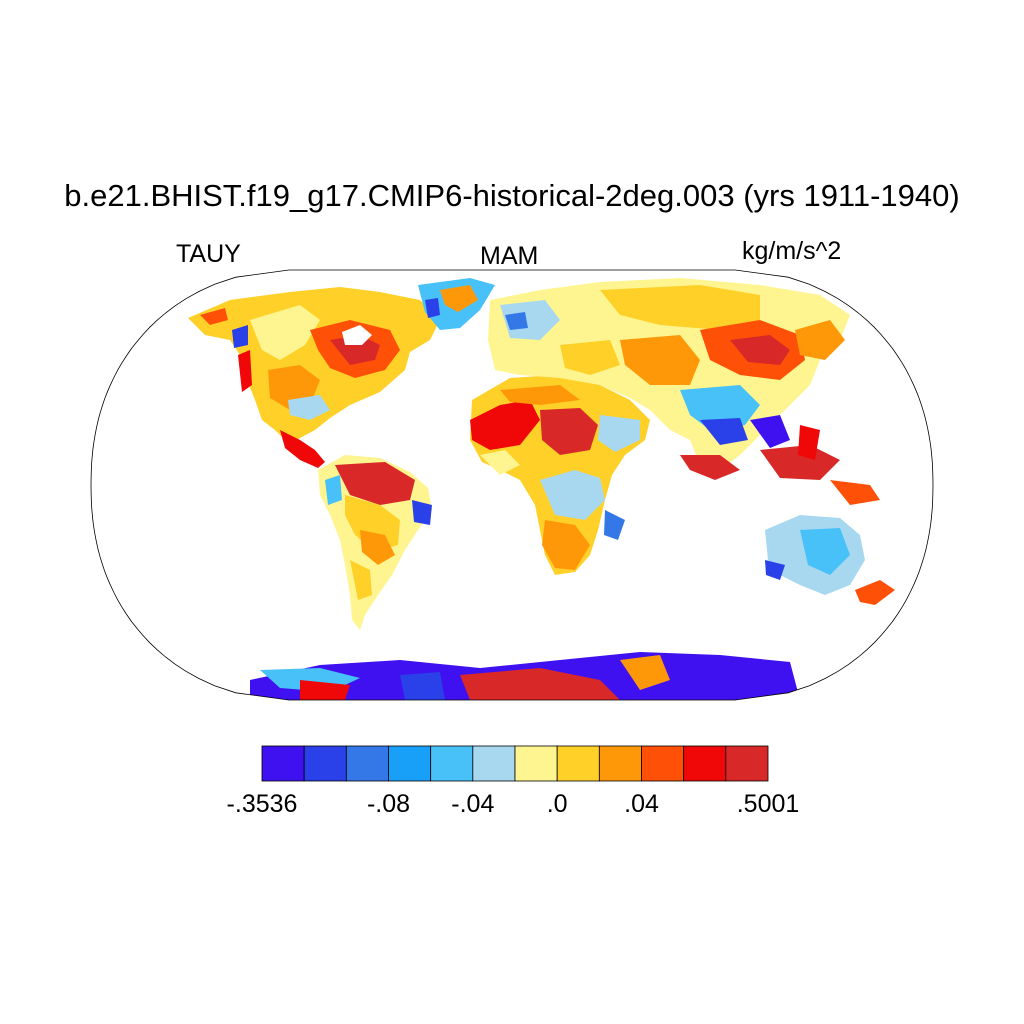  I want to click on colorbar-tick-label: .0, so click(557, 804).